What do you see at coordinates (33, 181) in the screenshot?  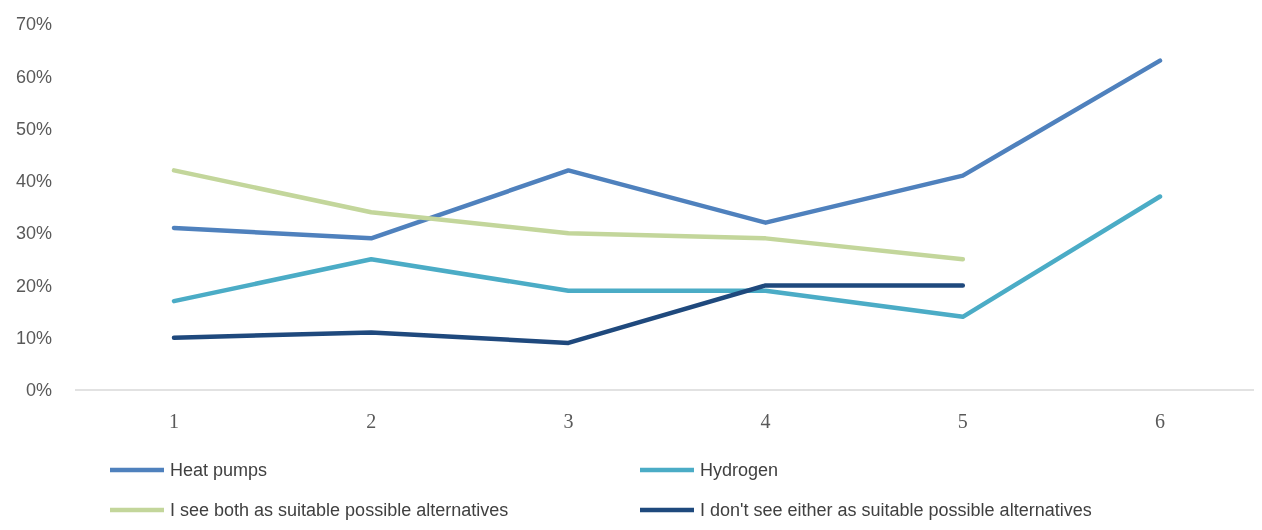 I see `y-tick-label: 40%` at bounding box center [33, 181].